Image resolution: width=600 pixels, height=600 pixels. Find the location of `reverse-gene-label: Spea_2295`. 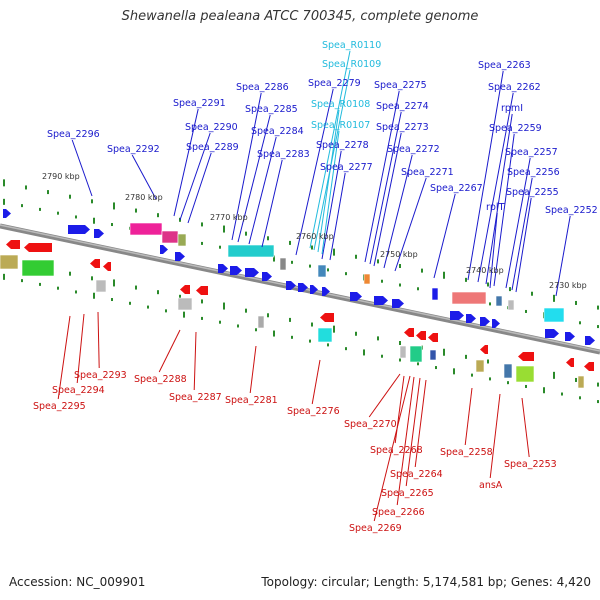

reverse-gene-label: Spea_2295 is located at coordinates (59, 406).